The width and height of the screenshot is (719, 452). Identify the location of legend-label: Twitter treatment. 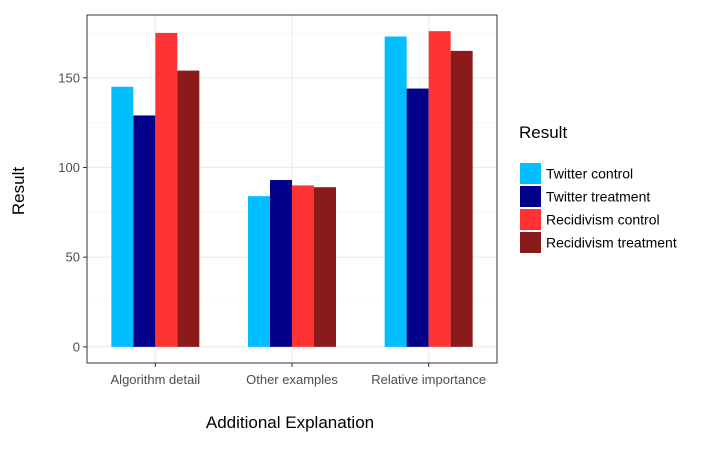
(598, 197).